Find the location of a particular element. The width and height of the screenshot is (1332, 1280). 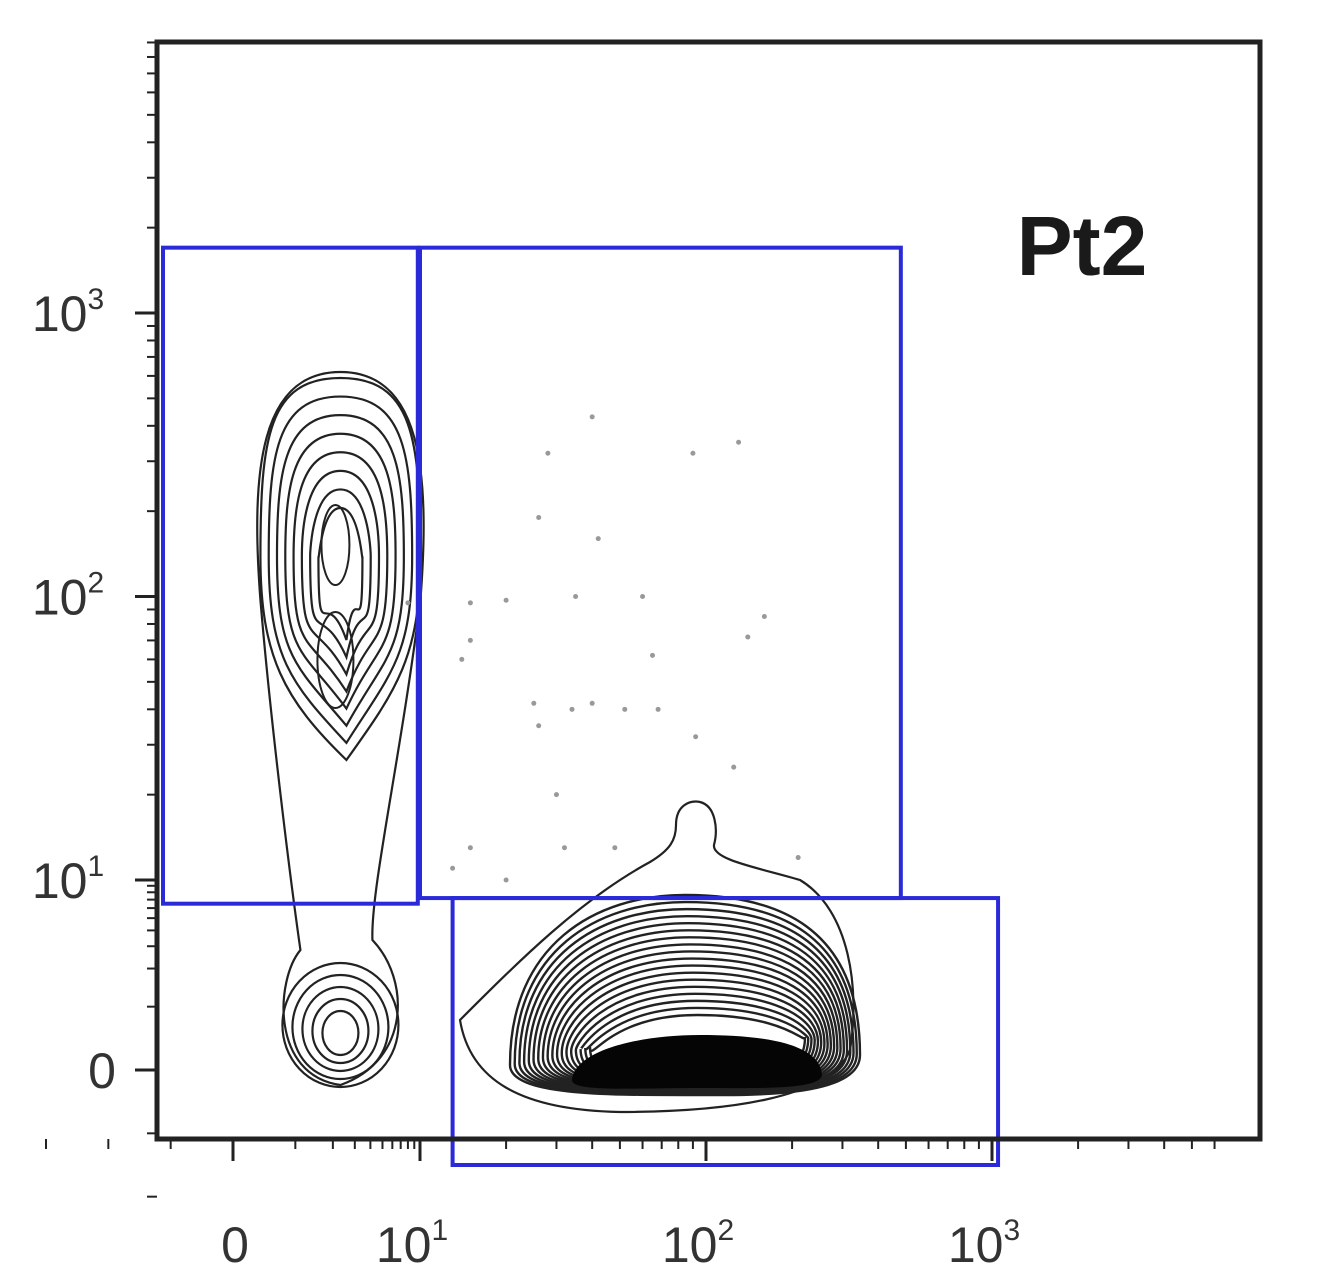

dense-core is located at coordinates (697, 1062).